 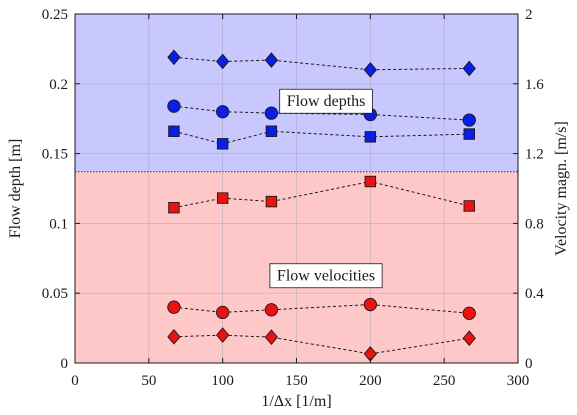 I want to click on y-tick-label-left: 0.1, so click(x=58, y=224).